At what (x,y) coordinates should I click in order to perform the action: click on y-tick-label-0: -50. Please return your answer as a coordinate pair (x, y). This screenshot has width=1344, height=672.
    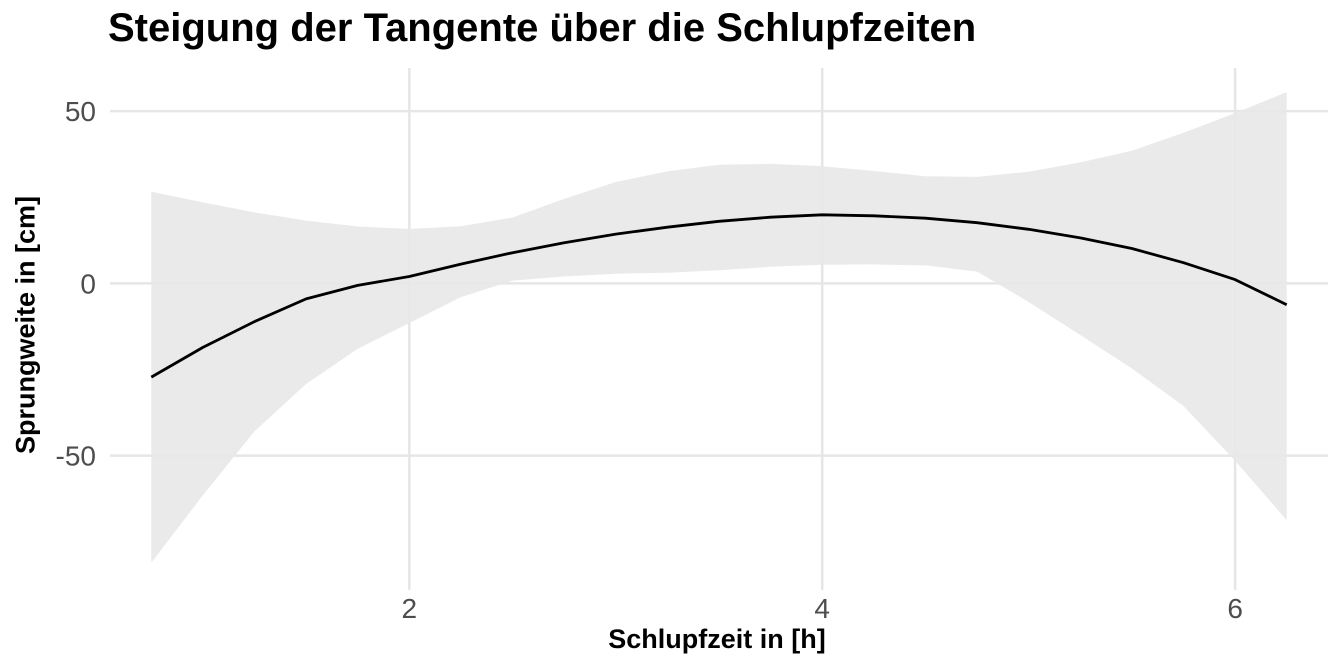
    Looking at the image, I should click on (76, 456).